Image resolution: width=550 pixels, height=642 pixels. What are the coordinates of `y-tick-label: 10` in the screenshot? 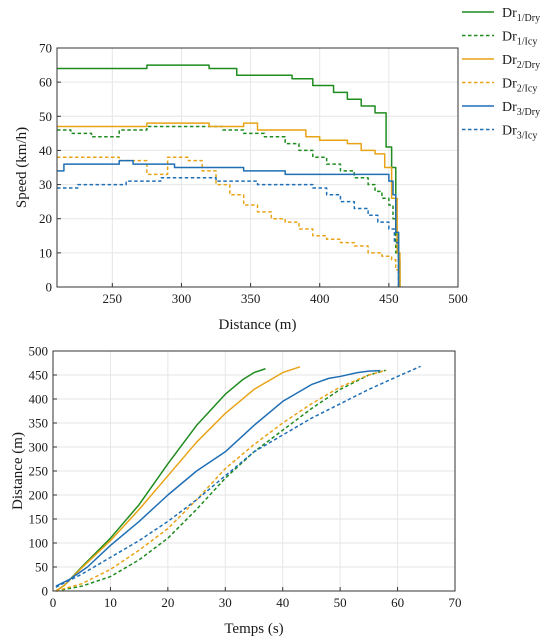 It's located at (45, 252).